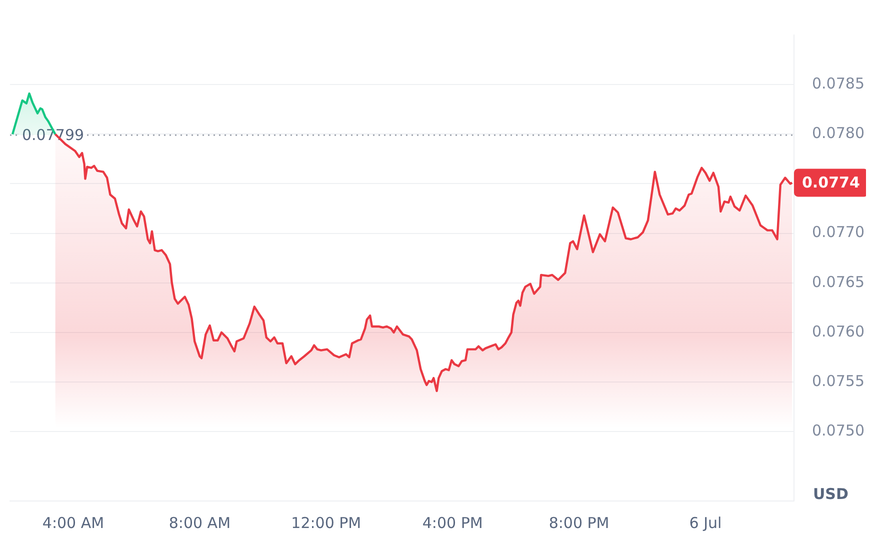  Describe the element at coordinates (838, 133) in the screenshot. I see `y-tick-label: 0.0780` at that location.